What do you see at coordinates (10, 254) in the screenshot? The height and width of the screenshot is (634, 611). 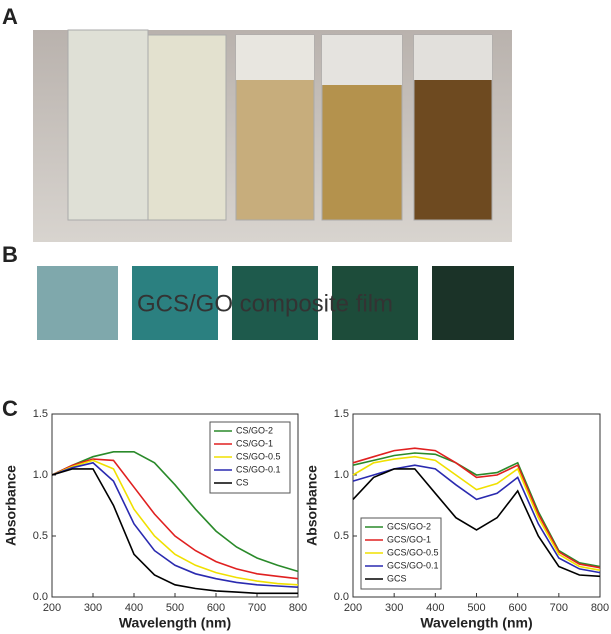 I see `panel-label: B` at bounding box center [10, 254].